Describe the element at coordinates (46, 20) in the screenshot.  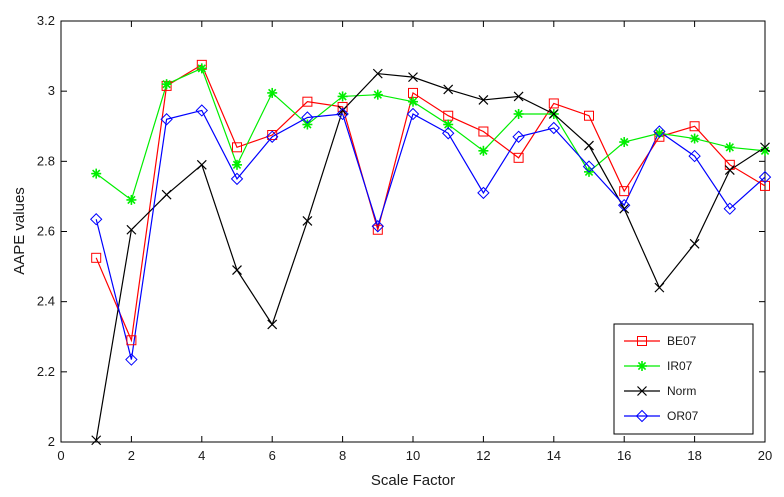
I see `y-tick-label: 3.2` at that location.